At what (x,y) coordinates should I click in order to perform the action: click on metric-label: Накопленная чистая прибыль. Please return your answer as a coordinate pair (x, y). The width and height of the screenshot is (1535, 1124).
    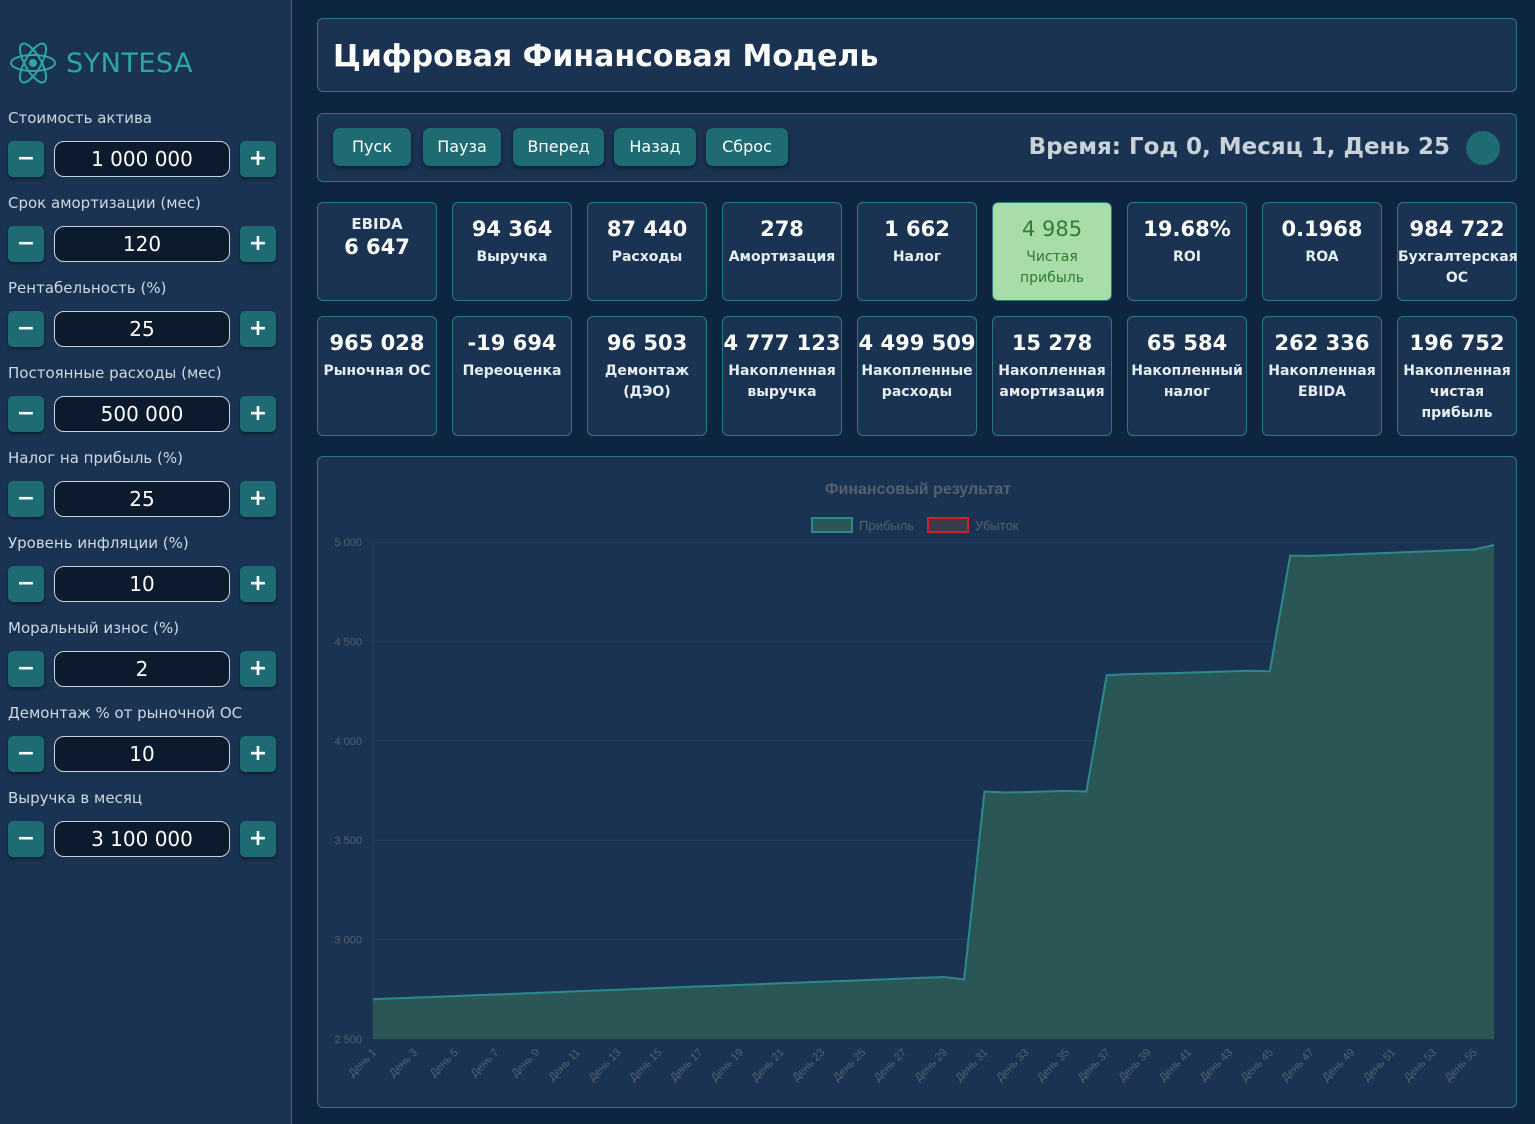
    Looking at the image, I should click on (1457, 392).